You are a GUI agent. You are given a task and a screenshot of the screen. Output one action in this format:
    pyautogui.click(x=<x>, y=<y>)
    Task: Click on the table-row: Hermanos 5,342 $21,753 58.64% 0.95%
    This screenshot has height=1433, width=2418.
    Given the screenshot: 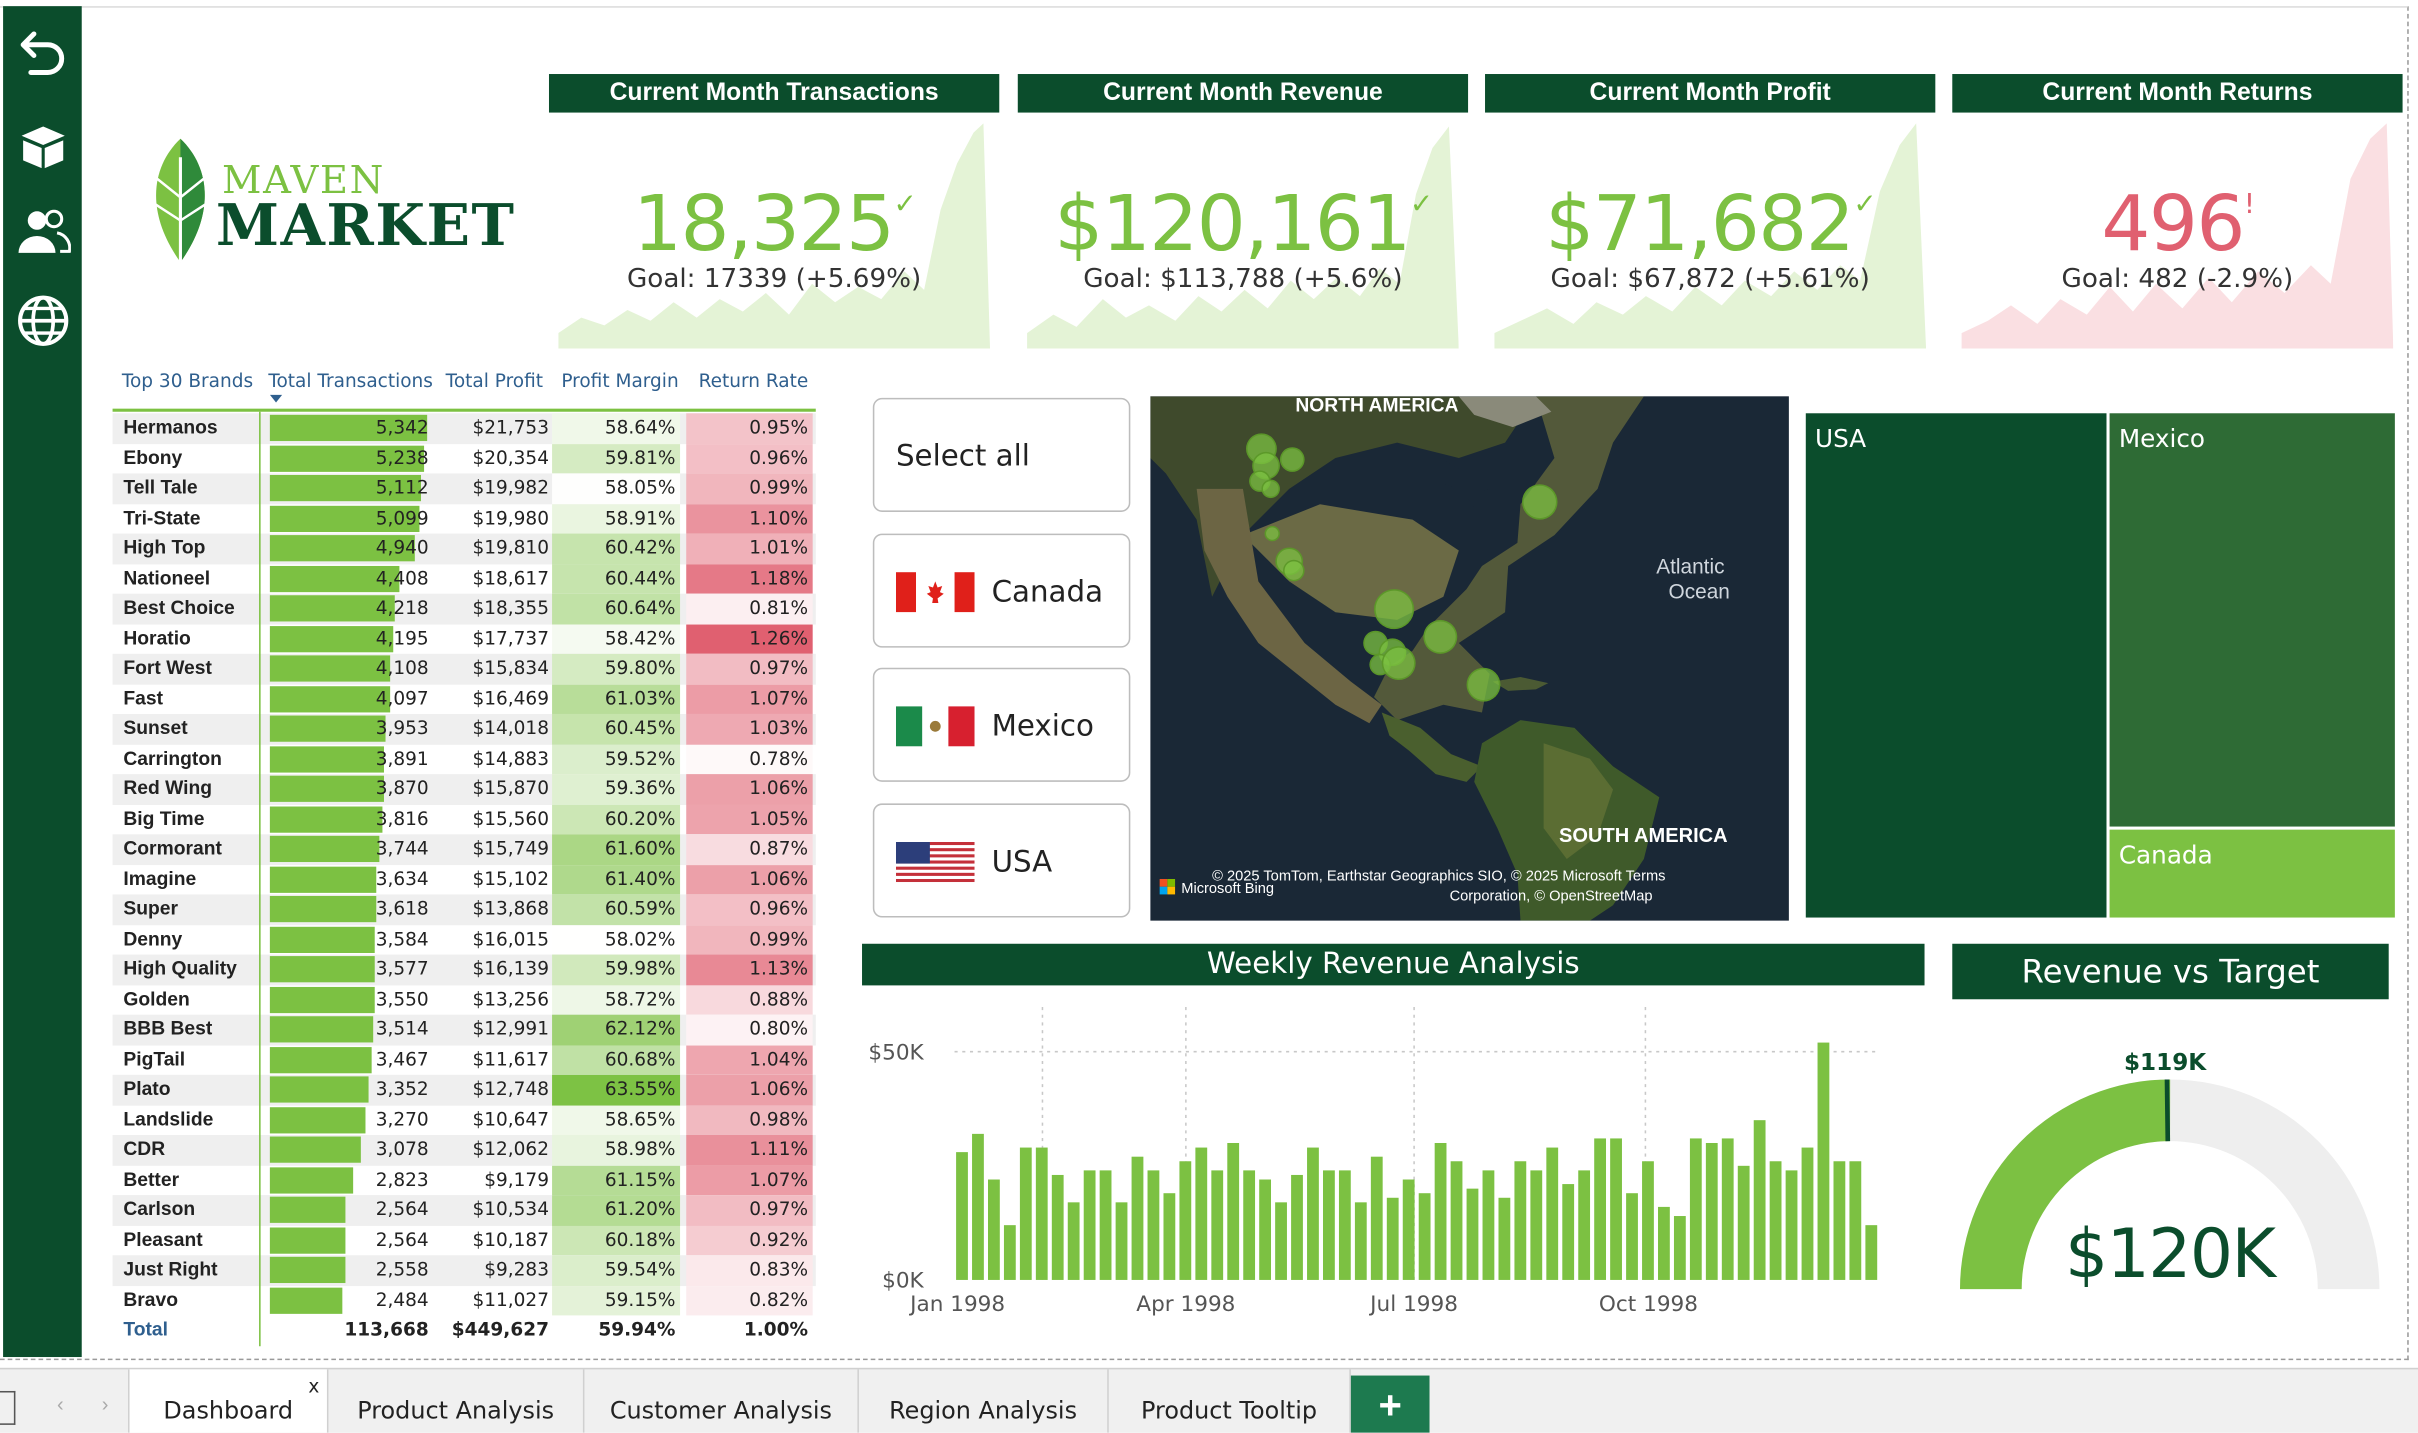 What is the action you would take?
    pyautogui.click(x=464, y=428)
    